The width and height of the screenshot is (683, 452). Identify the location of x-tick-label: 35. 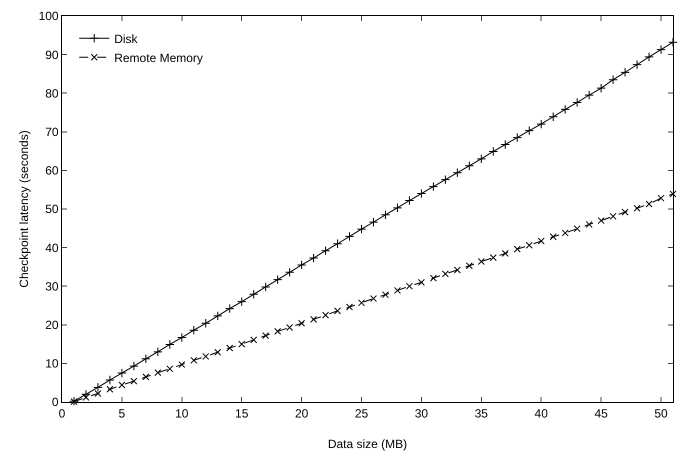
(481, 413).